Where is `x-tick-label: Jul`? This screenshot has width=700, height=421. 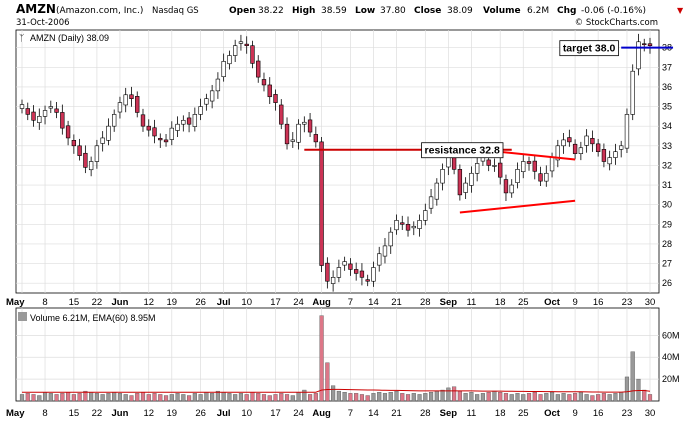
x-tick-label: Jul is located at coordinates (224, 302).